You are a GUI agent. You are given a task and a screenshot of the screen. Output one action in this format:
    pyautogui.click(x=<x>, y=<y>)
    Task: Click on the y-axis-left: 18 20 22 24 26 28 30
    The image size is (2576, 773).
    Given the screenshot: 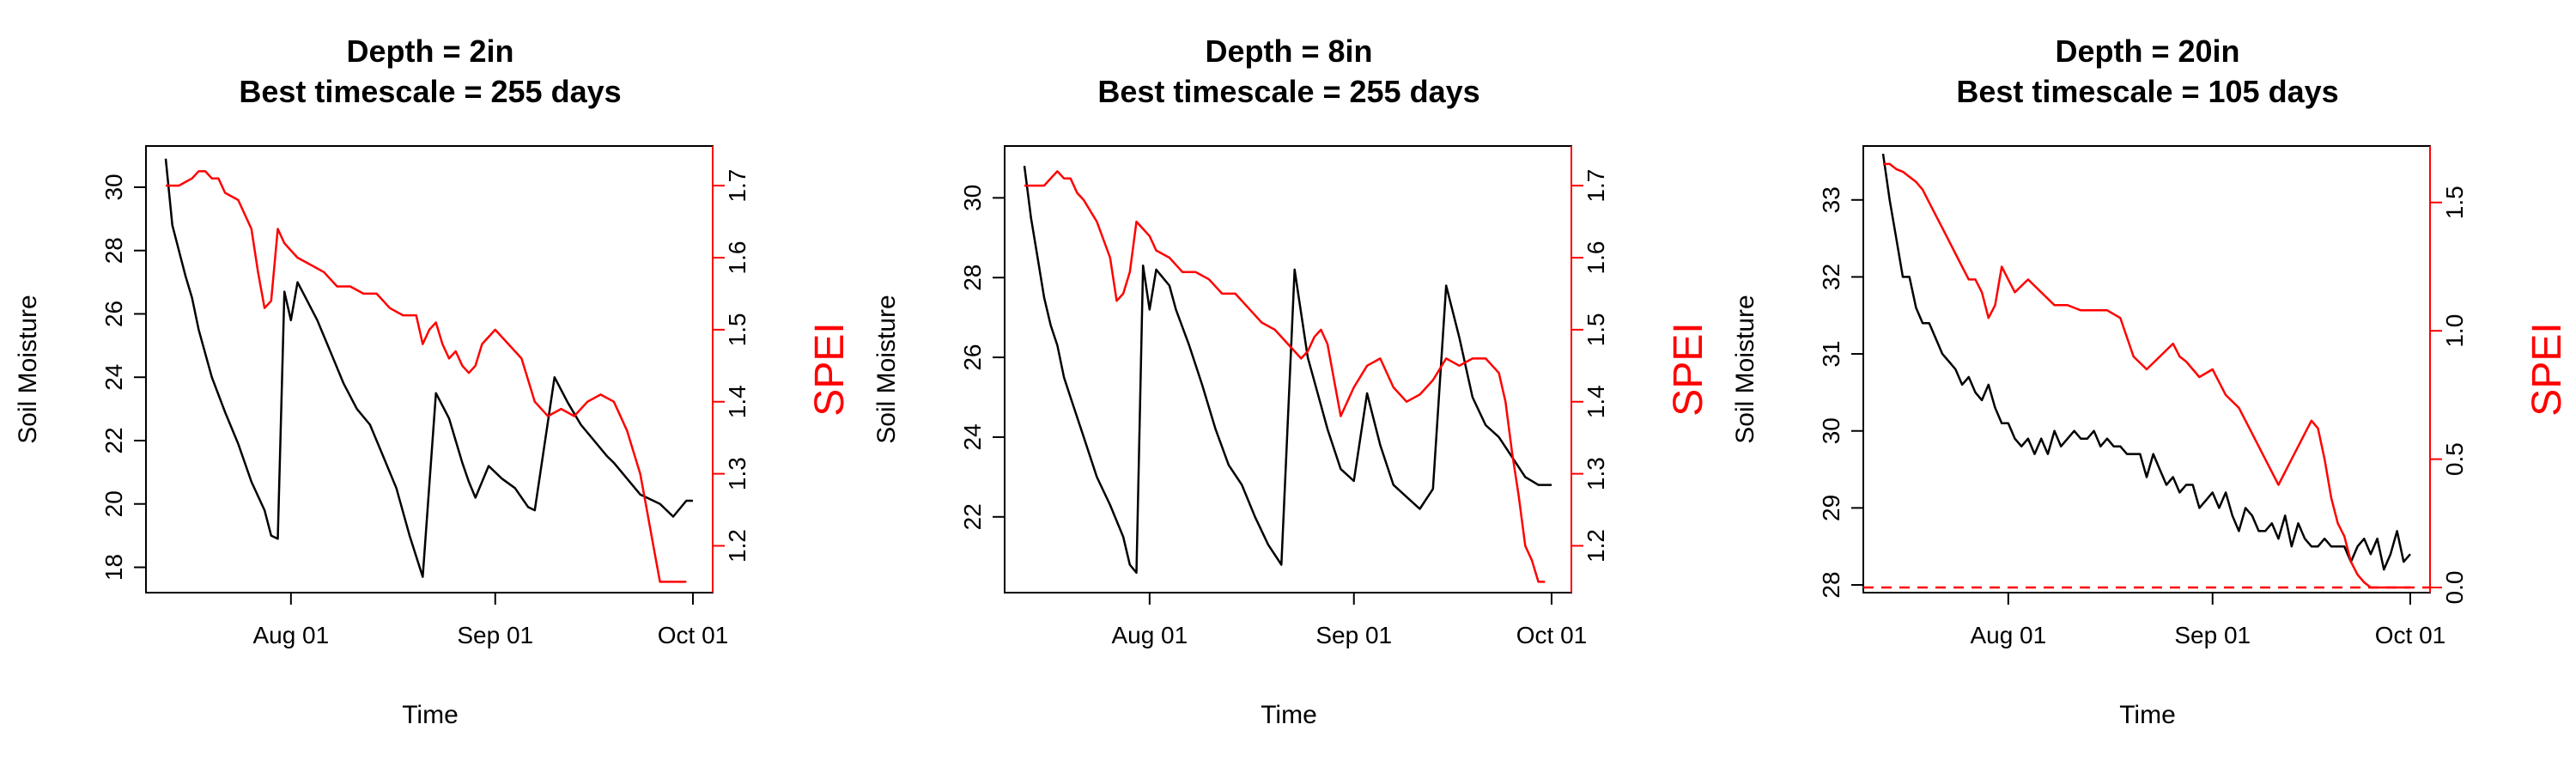 What is the action you would take?
    pyautogui.click(x=123, y=377)
    